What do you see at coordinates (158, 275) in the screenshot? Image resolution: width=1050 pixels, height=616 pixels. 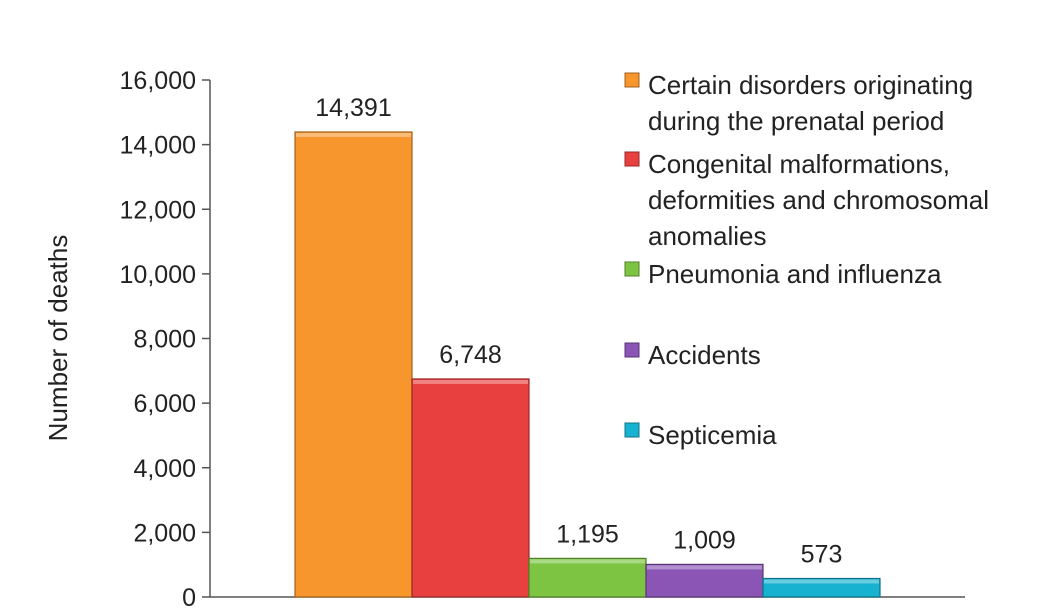 I see `y-tick-label: 10,000` at bounding box center [158, 275].